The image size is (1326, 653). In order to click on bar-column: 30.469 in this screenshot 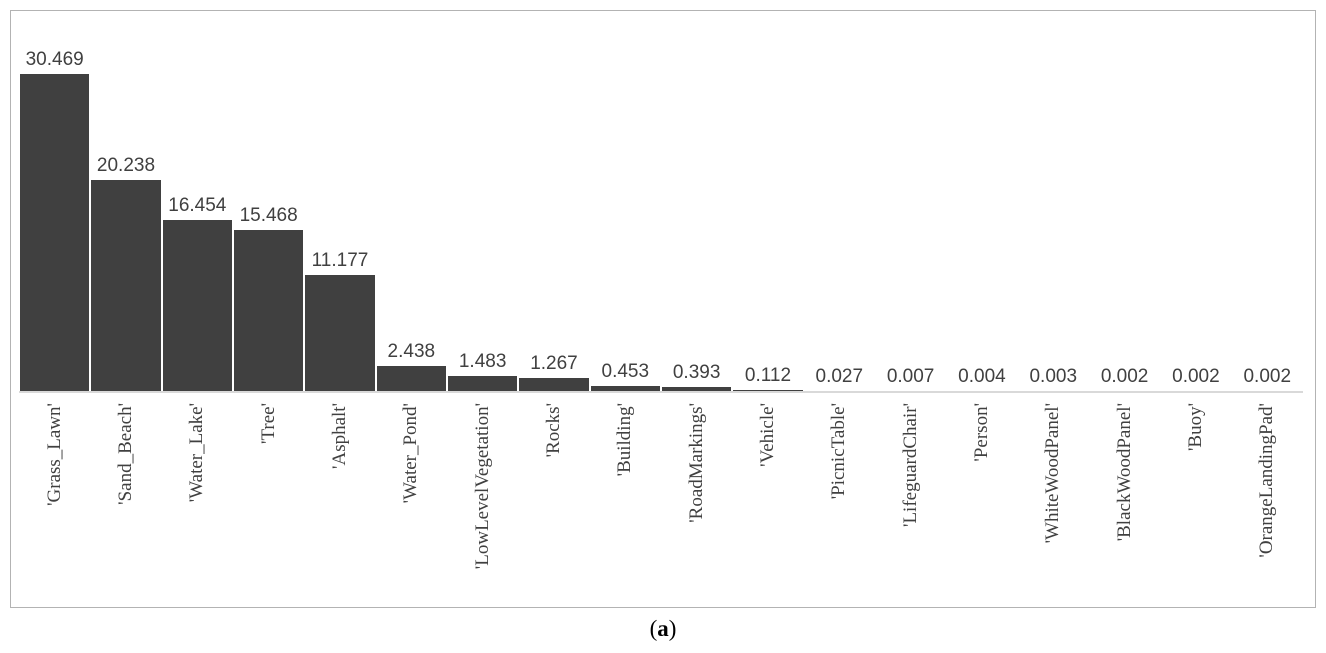, I will do `click(54, 201)`.